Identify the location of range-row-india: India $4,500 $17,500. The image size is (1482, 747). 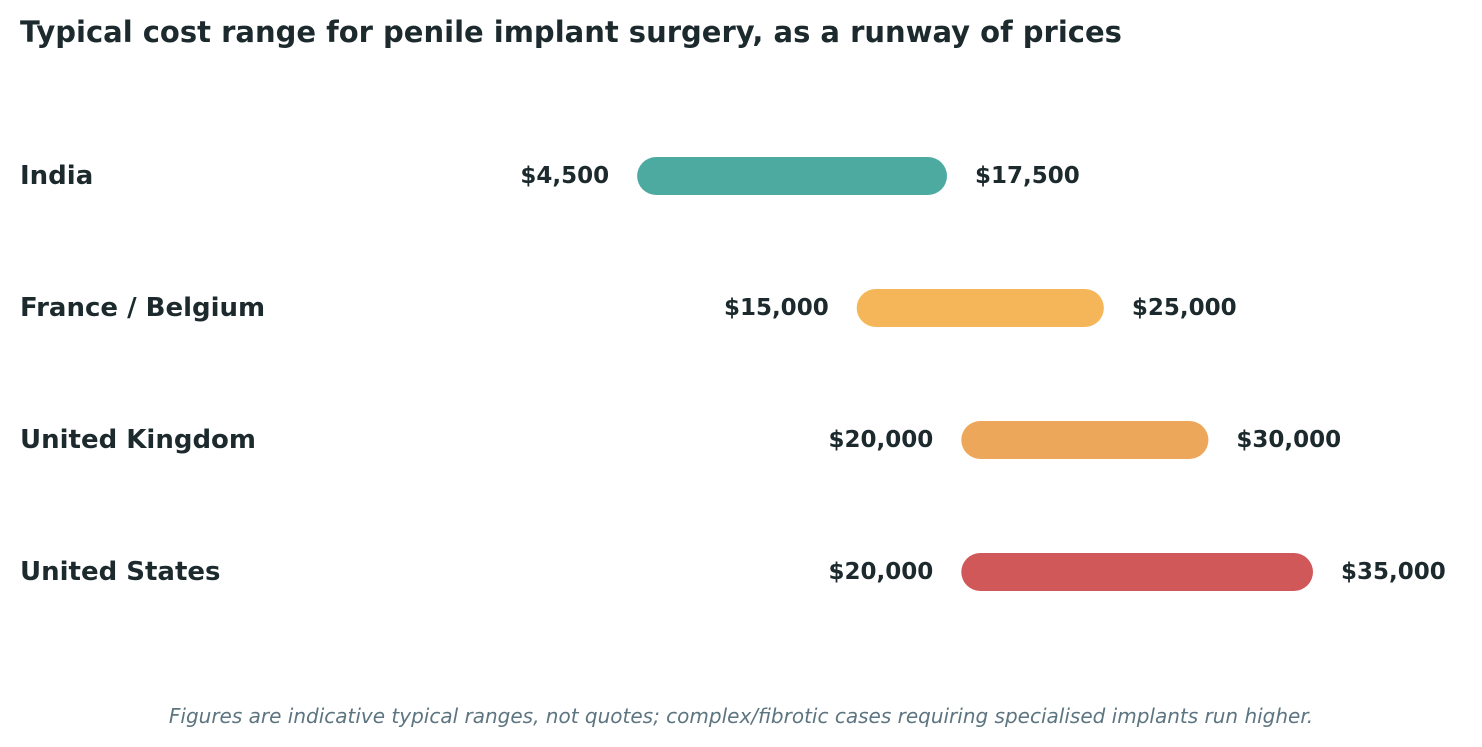
(550, 176).